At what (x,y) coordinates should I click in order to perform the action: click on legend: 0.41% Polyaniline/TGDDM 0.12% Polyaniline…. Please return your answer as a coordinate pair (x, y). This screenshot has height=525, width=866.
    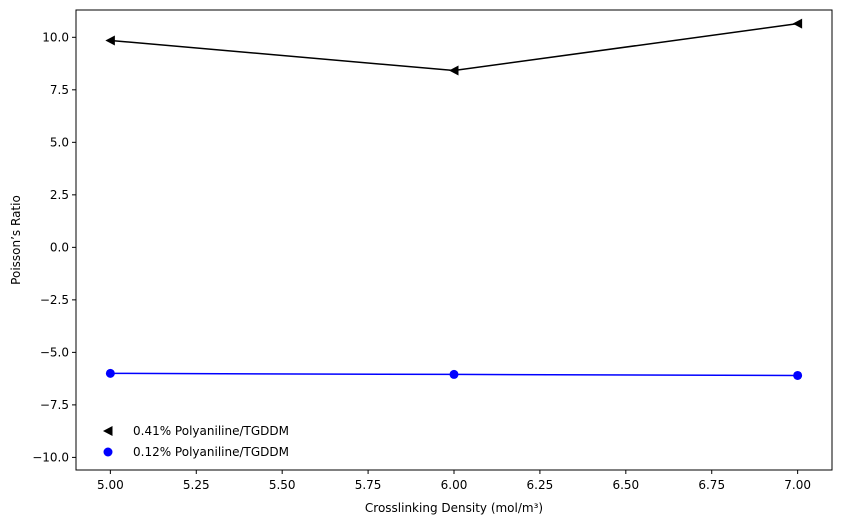
    Looking at the image, I should click on (196, 441).